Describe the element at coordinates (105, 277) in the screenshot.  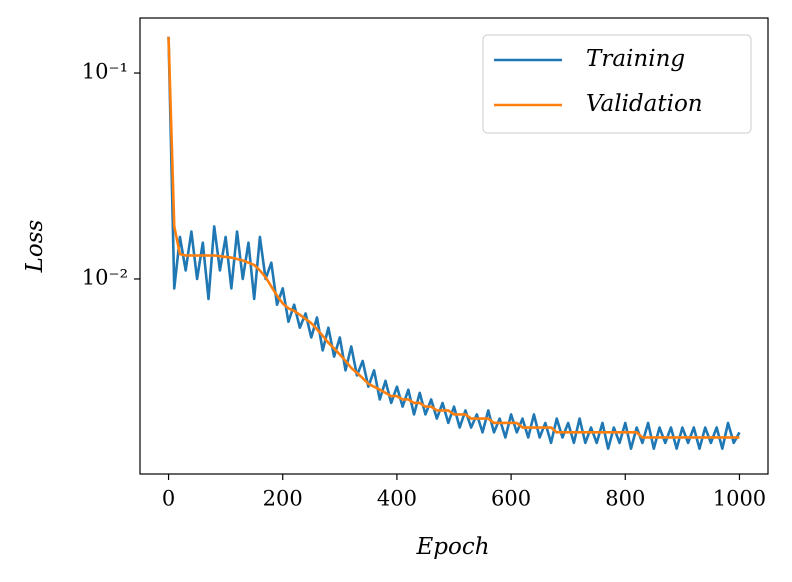
I see `y-tick-label: 10⁻²` at that location.